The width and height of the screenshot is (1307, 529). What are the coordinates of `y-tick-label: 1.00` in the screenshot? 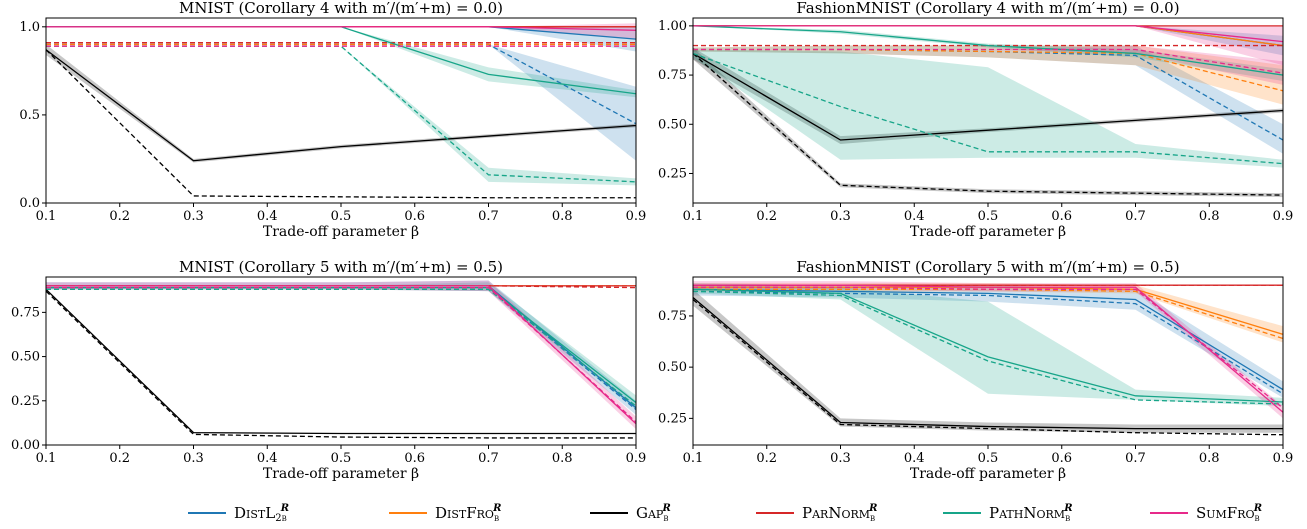 It's located at (672, 26).